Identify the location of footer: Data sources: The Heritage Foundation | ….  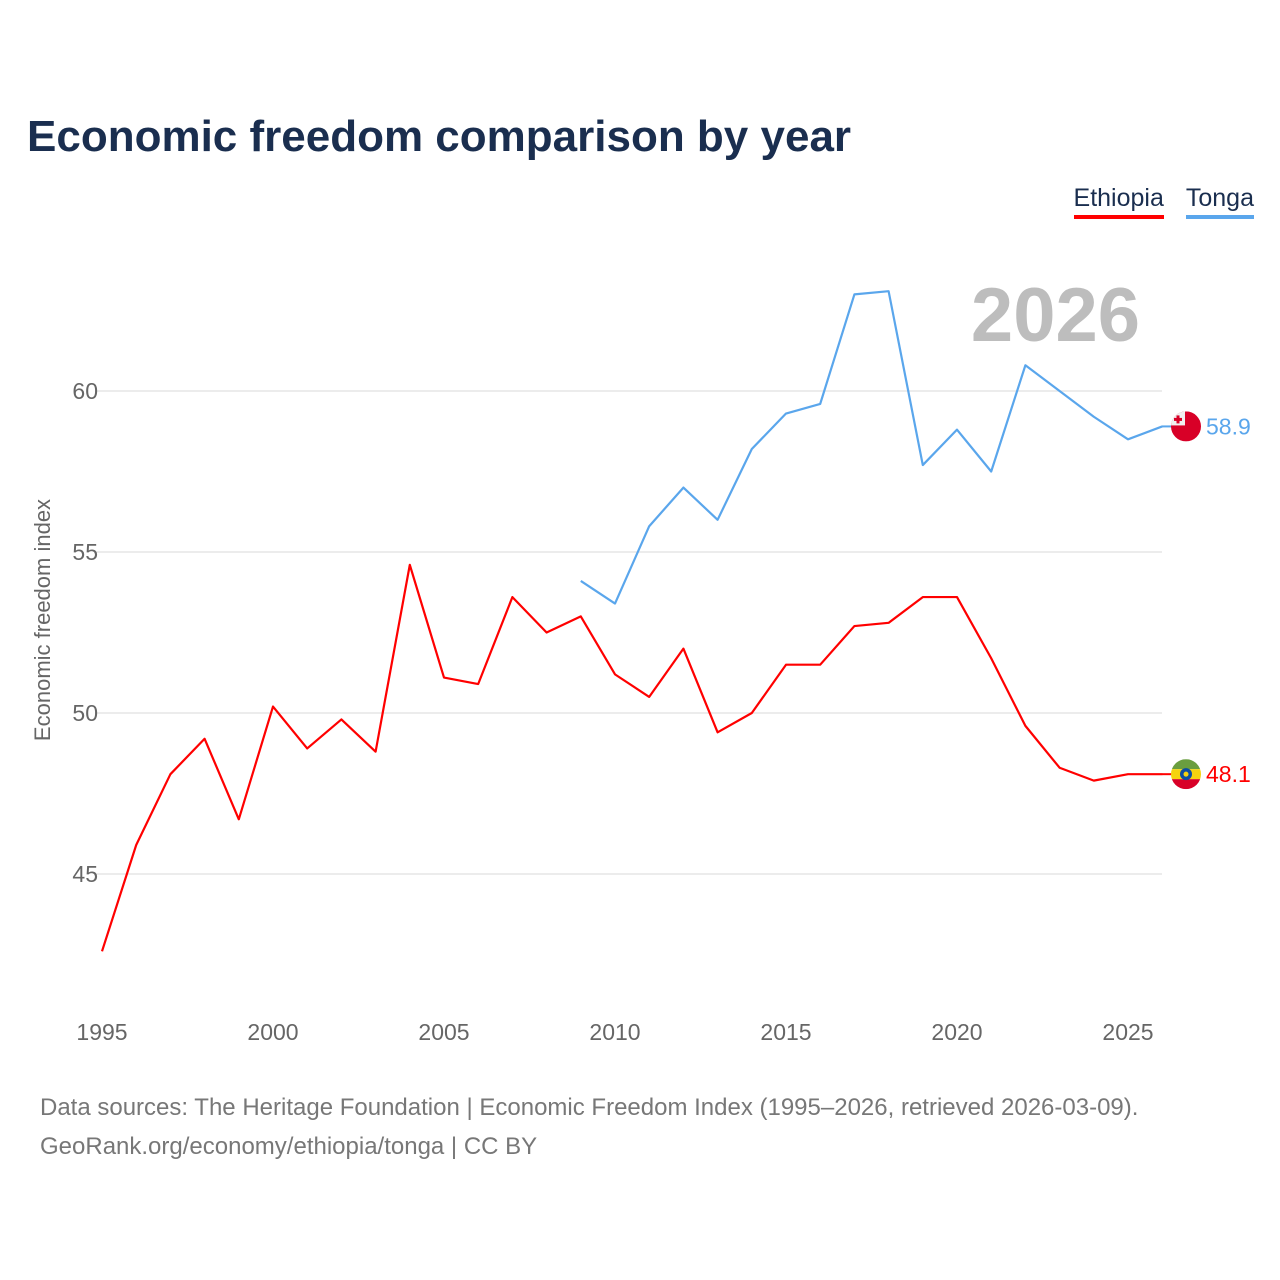
(589, 1127).